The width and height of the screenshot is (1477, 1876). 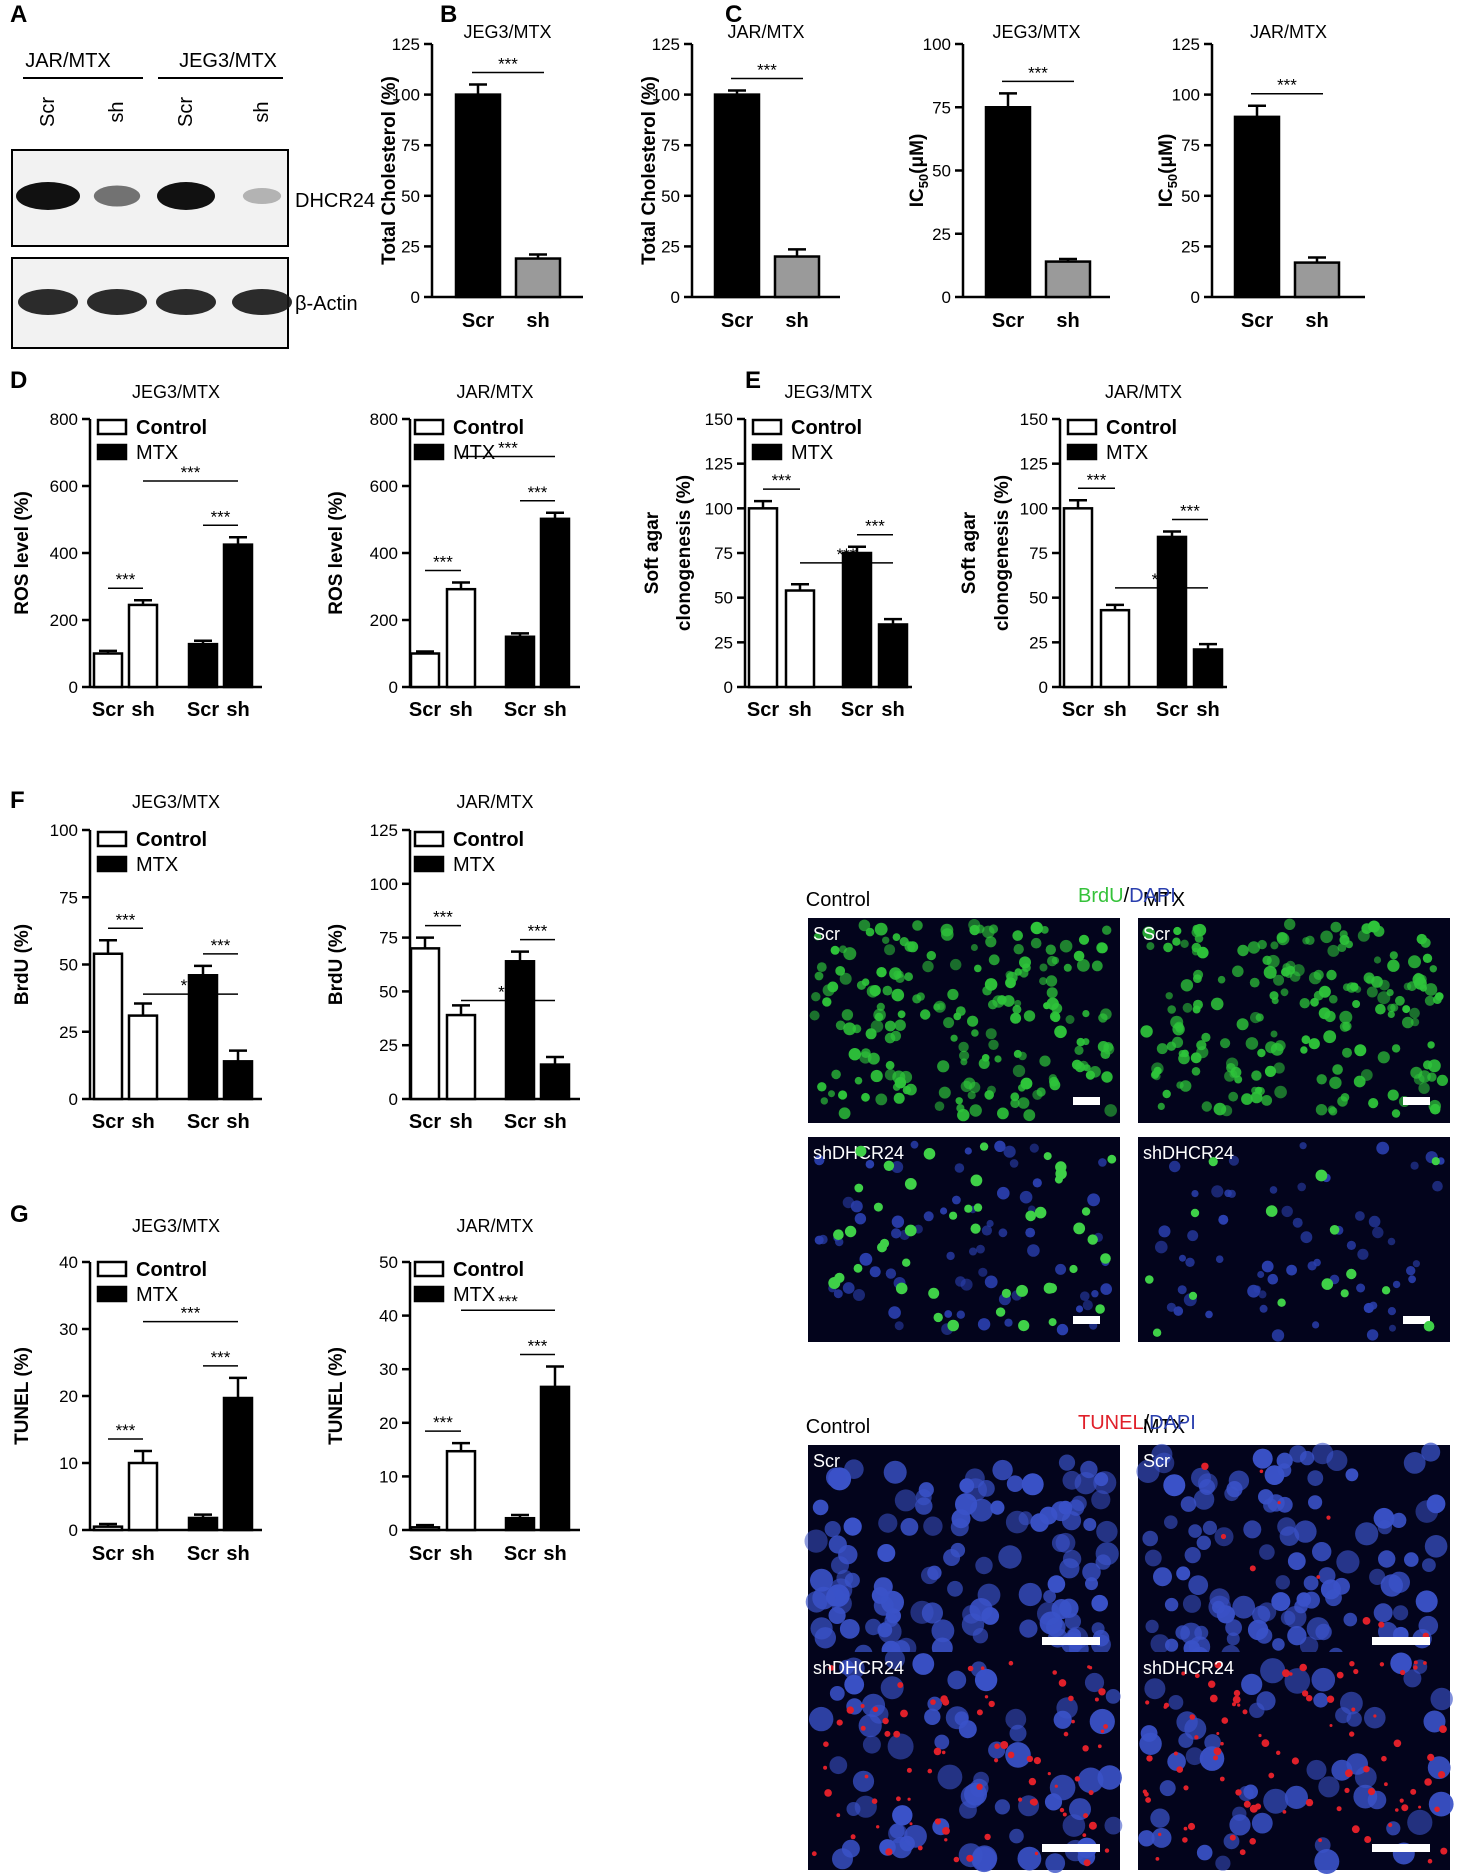 What do you see at coordinates (1127, 896) in the screenshot?
I see `stain-legend: BrdU/DAPI` at bounding box center [1127, 896].